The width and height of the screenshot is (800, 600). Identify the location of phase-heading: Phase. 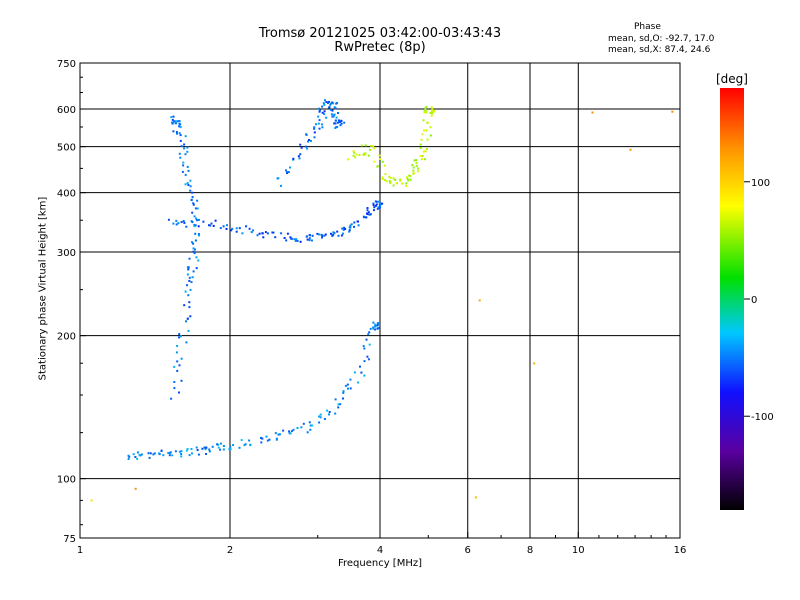
(647, 27).